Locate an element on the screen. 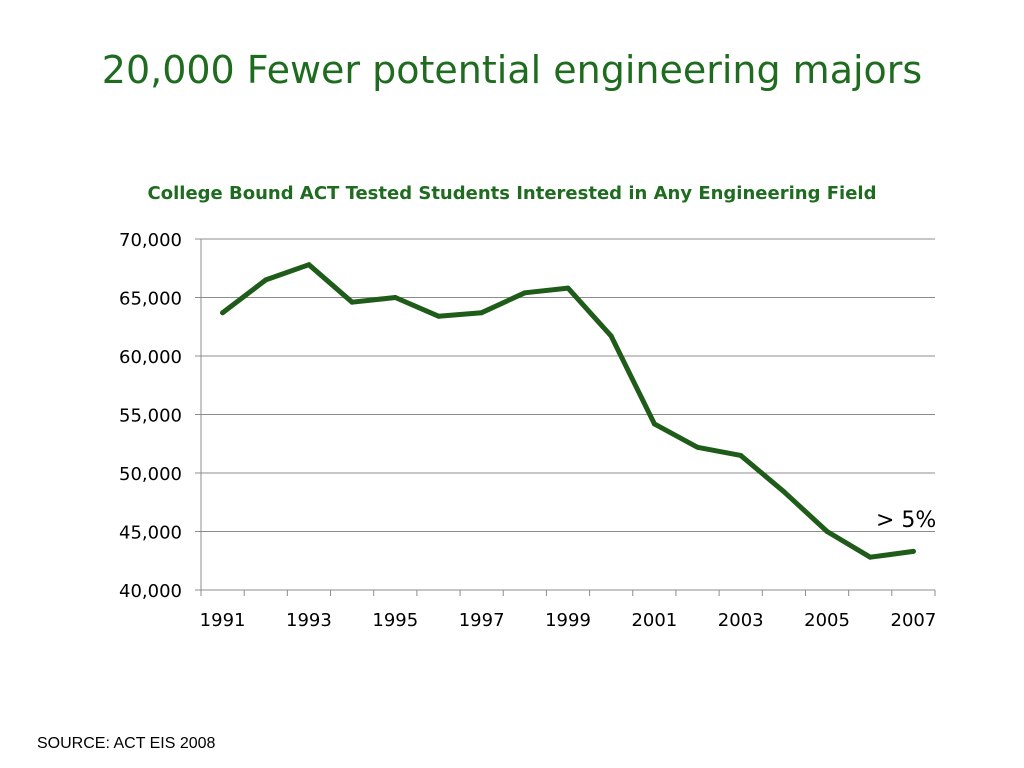 Image resolution: width=1024 pixels, height=768 pixels. x-tick-label: 2007 is located at coordinates (914, 620).